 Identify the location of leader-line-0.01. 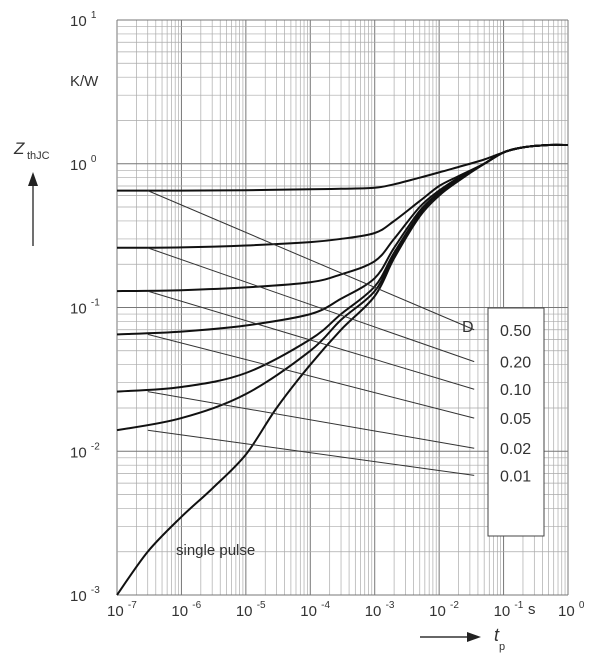
(311, 452).